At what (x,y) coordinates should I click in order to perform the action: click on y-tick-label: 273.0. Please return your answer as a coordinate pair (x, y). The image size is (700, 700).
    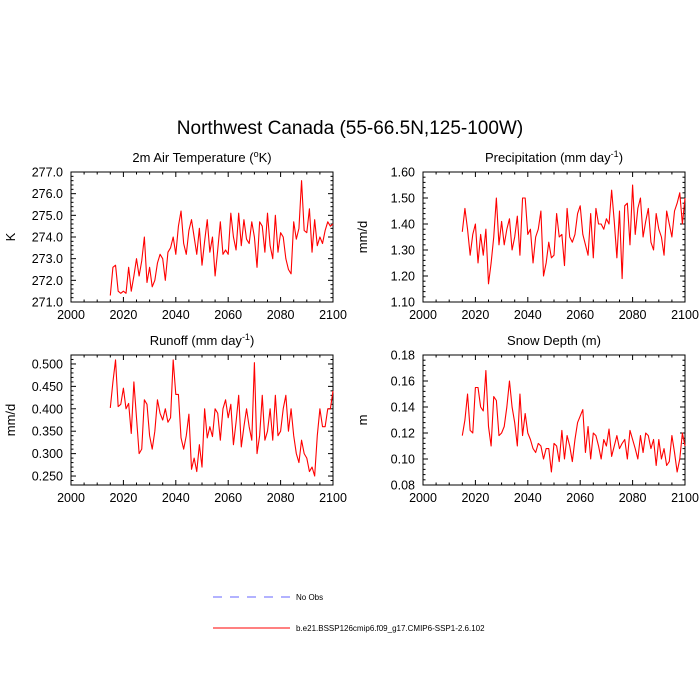
    Looking at the image, I should click on (47, 259).